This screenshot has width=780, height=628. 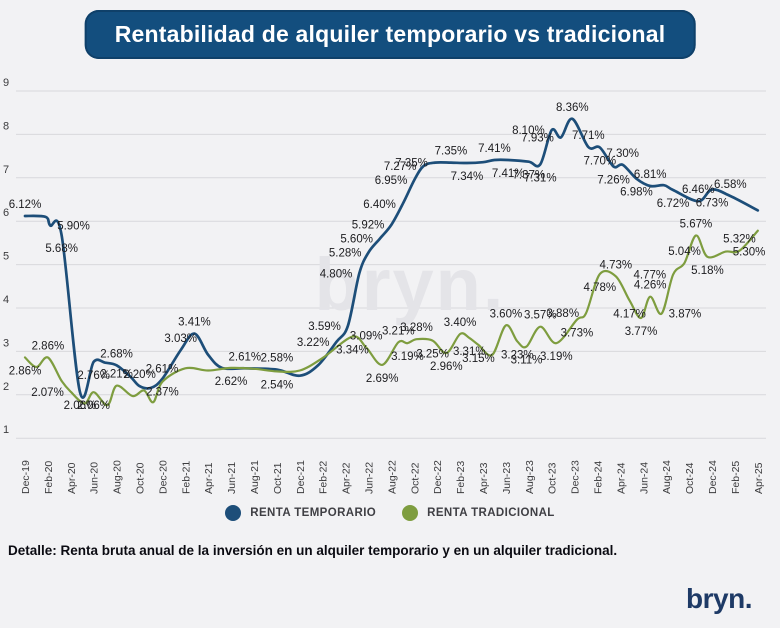 What do you see at coordinates (180, 339) in the screenshot?
I see `data-label: 3.03%` at bounding box center [180, 339].